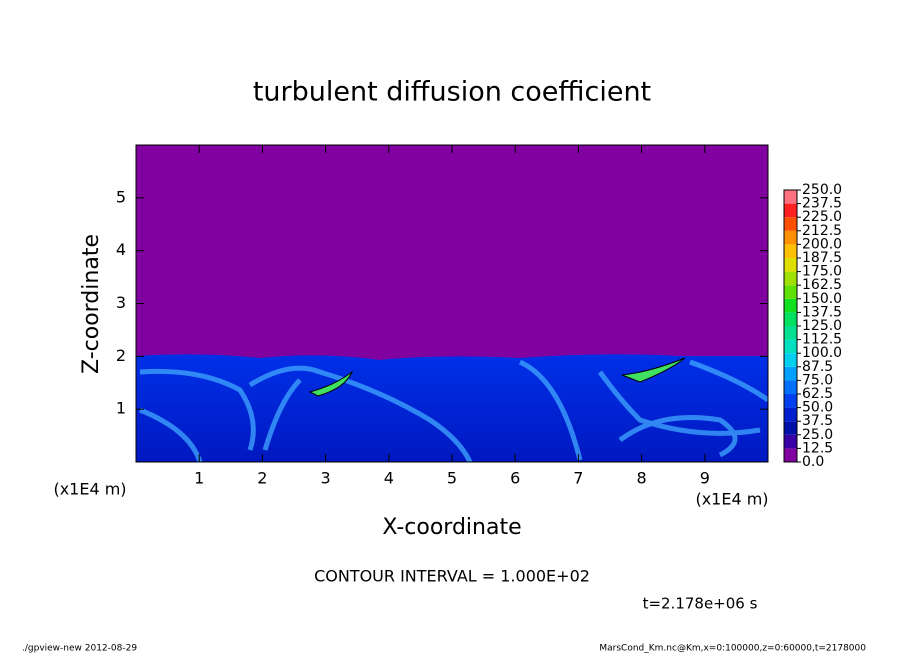 This screenshot has width=904, height=654. I want to click on colorbar-label: 62.5, so click(817, 394).